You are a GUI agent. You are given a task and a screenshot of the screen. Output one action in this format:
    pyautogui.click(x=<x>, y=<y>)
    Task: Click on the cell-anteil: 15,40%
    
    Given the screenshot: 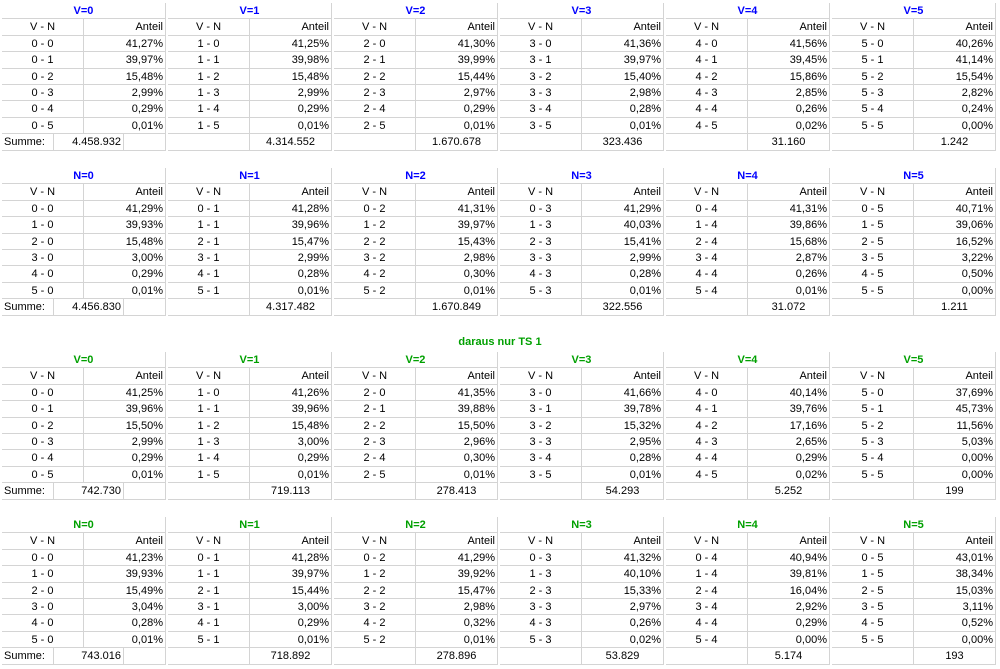 What is the action you would take?
    pyautogui.click(x=623, y=76)
    